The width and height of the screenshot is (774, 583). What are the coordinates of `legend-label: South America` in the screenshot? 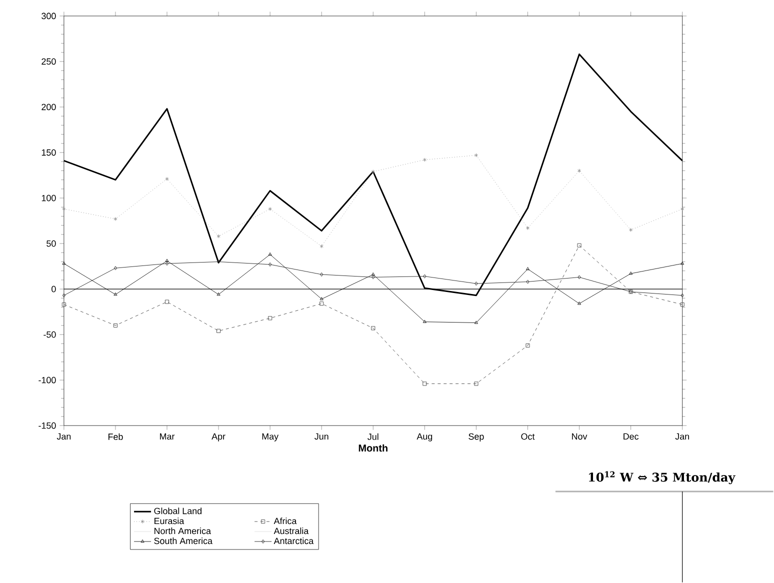 It's located at (183, 541).